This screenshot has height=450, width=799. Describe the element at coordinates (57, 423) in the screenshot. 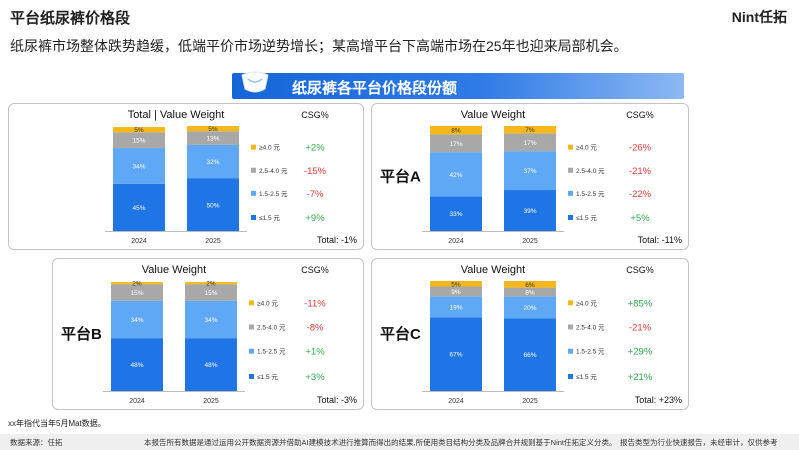

I see `footnote: xx年指代当年5月Mat数据。` at that location.